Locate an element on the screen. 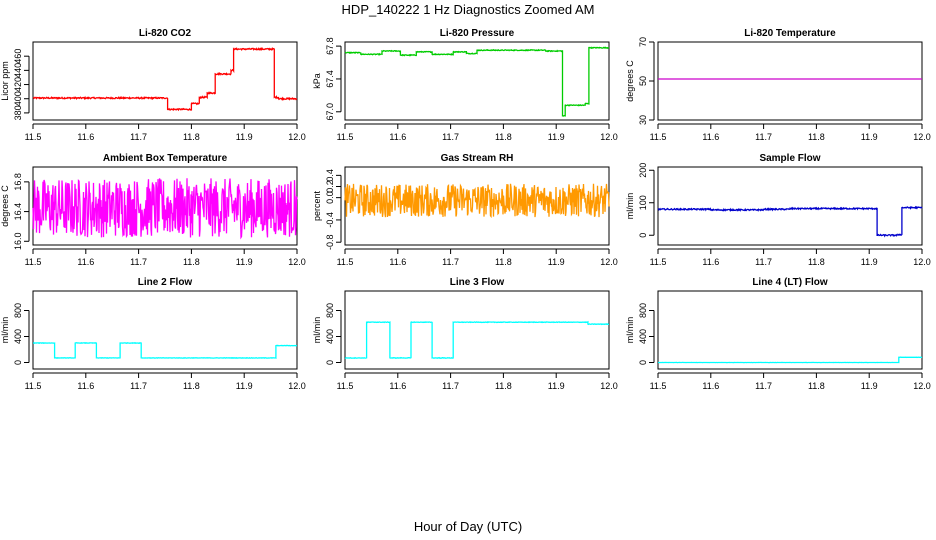  panel-title: Gas Stream RH is located at coordinates (477, 158).